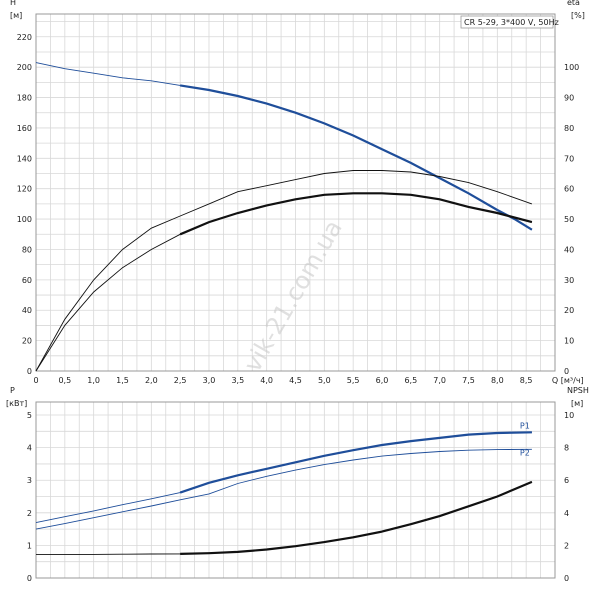  Describe the element at coordinates (29, 545) in the screenshot. I see `y-left-tick-label: 1` at that location.